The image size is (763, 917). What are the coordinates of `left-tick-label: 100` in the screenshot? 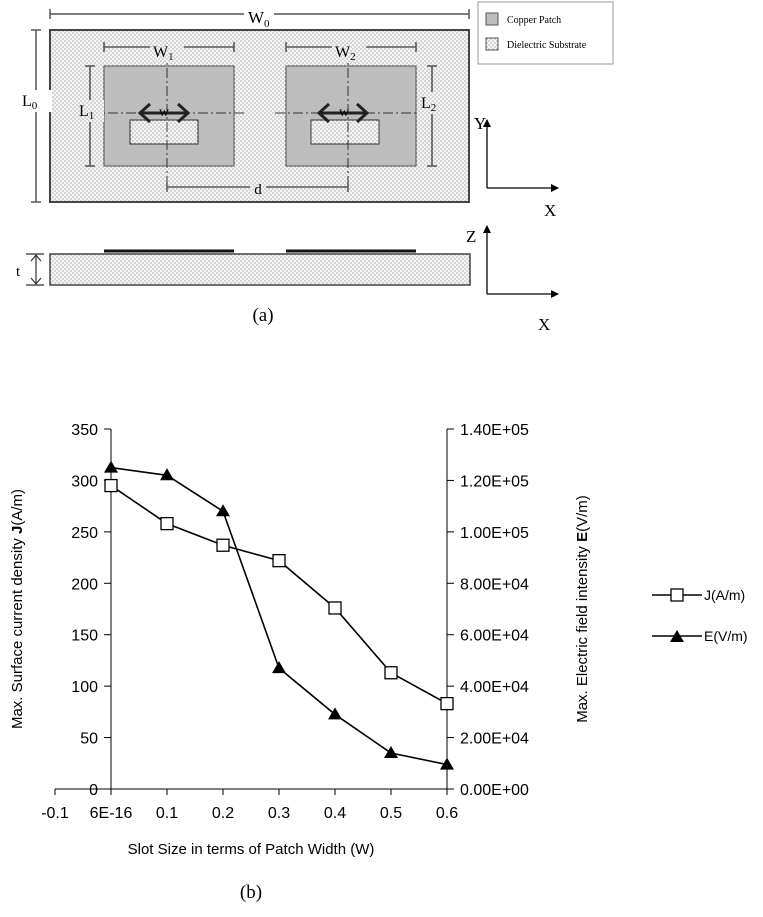 It's located at (84, 687).